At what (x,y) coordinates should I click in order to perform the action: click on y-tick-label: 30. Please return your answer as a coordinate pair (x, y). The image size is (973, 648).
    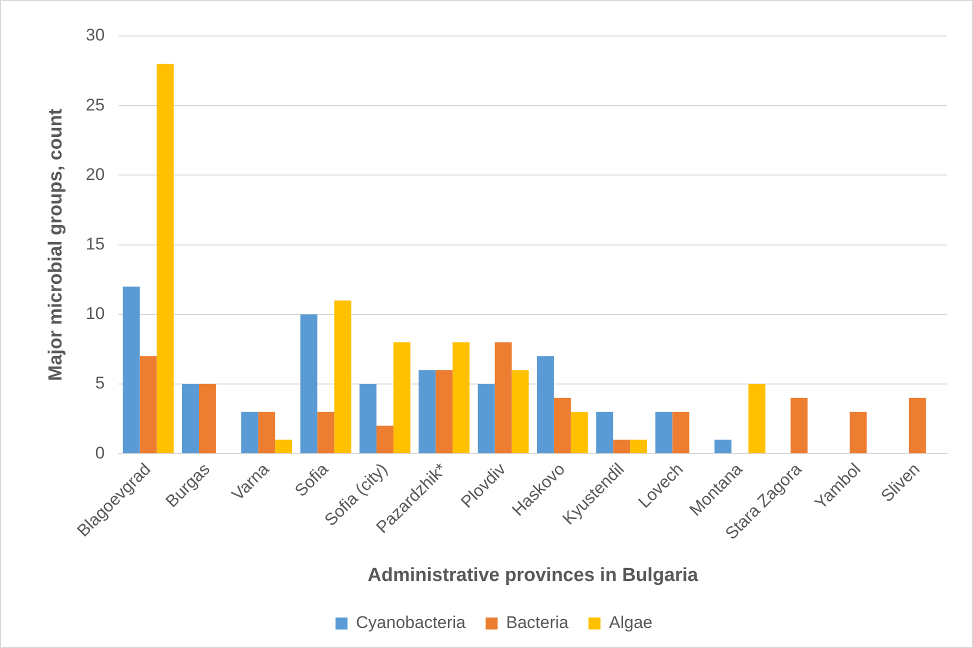
    Looking at the image, I should click on (95, 35).